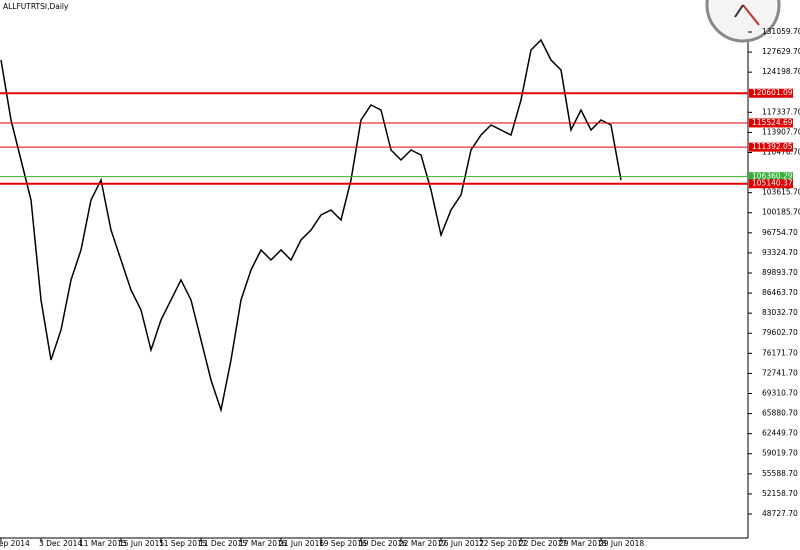 The height and width of the screenshot is (550, 800). I want to click on level-label: 106360.29, so click(772, 176).